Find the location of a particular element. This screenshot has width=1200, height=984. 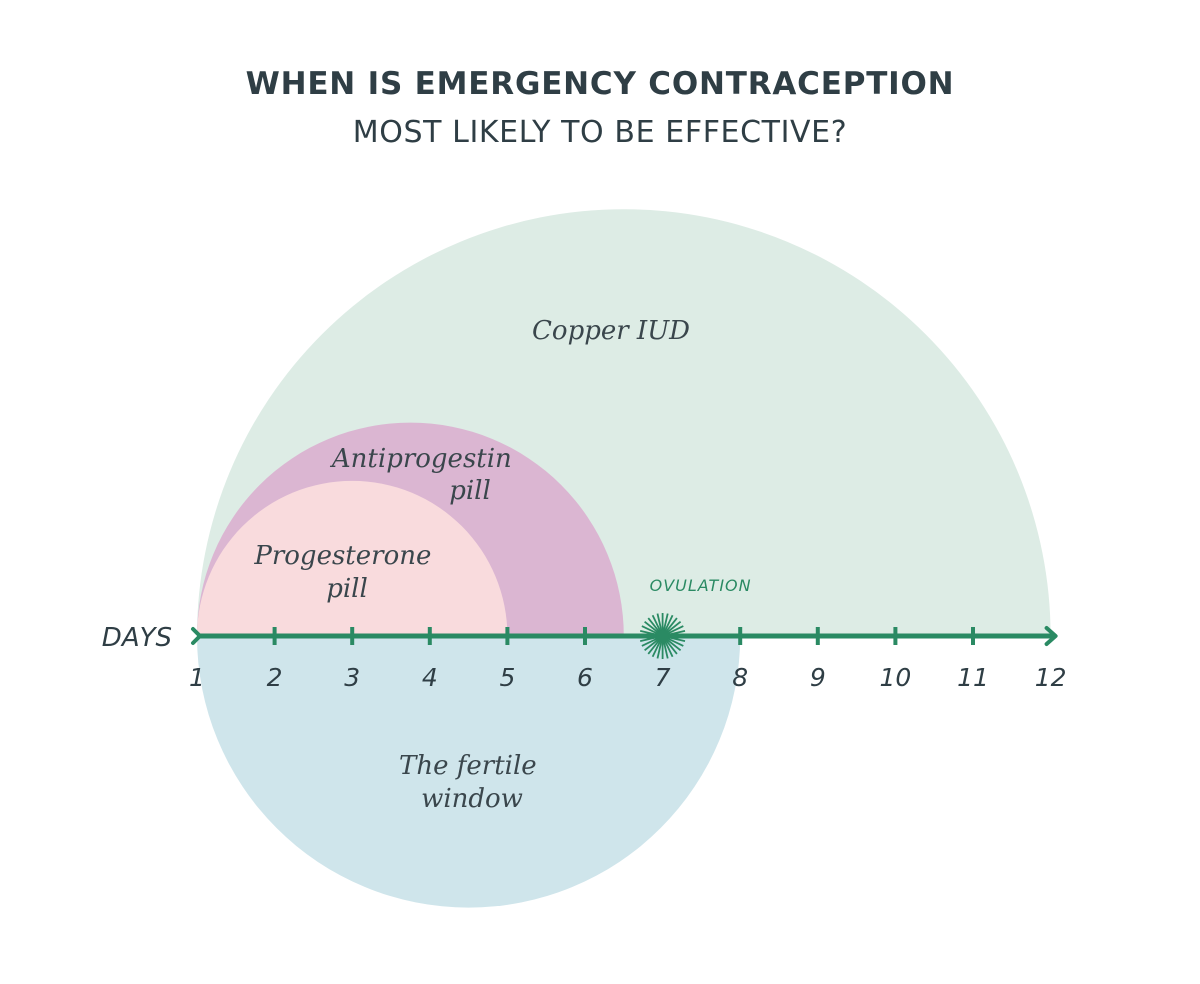

day-tick-label: 8 is located at coordinates (740, 677).